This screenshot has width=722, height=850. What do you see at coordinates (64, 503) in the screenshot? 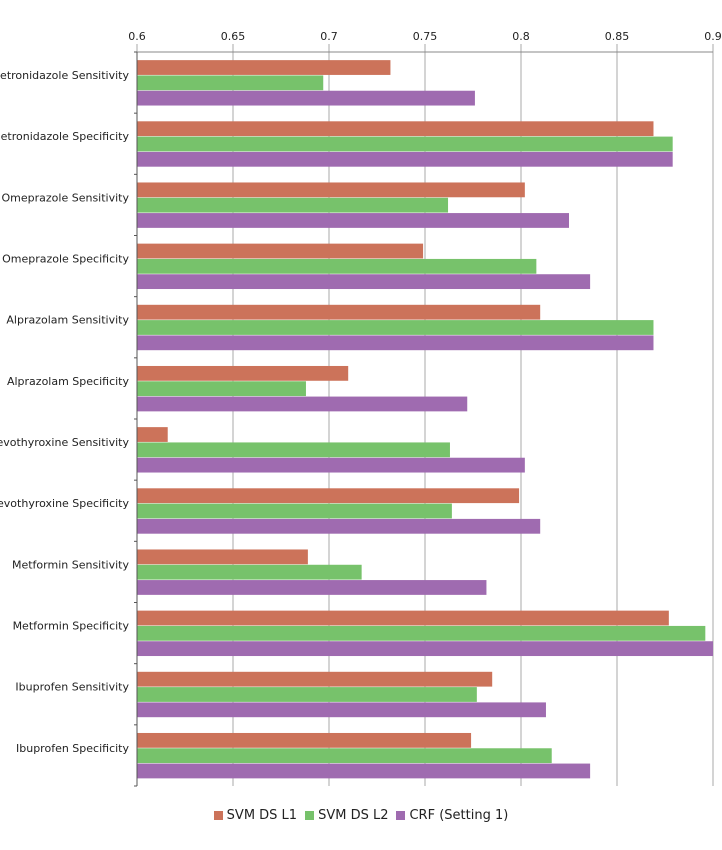
I see `category-label: Levothyroxine Specificity` at bounding box center [64, 503].